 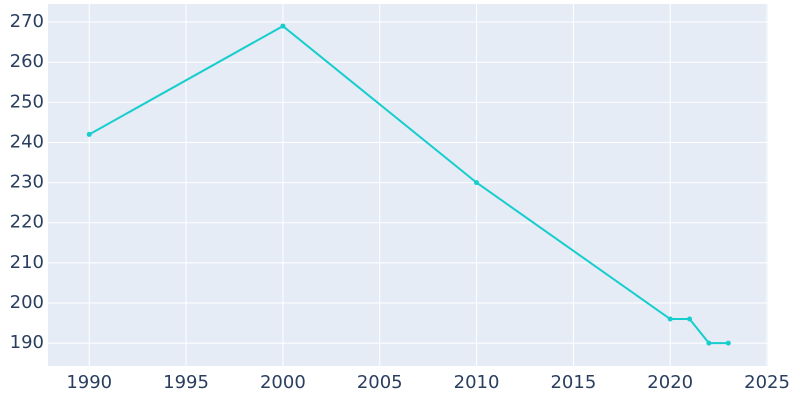 What do you see at coordinates (27, 141) in the screenshot?
I see `y-tick-label: 240` at bounding box center [27, 141].